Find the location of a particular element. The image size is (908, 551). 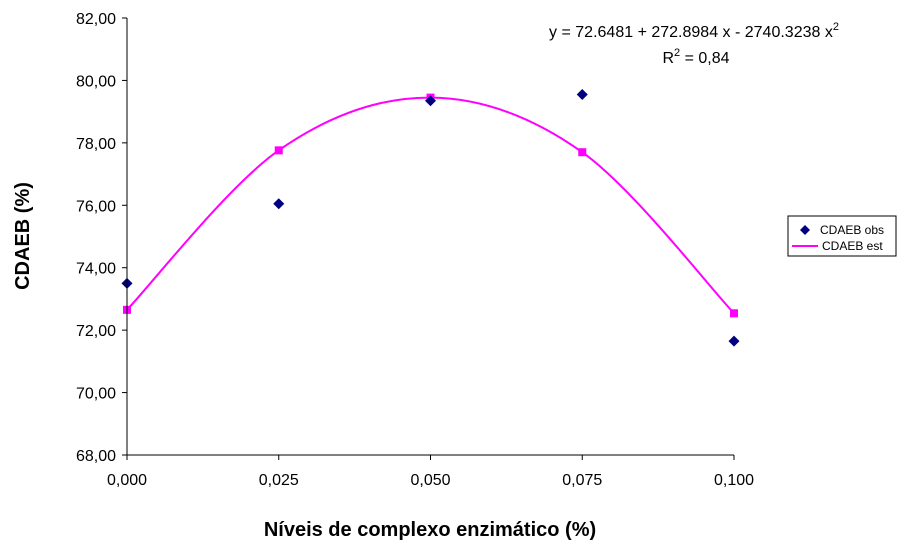

y-tick-label: 82,00 is located at coordinates (96, 19).